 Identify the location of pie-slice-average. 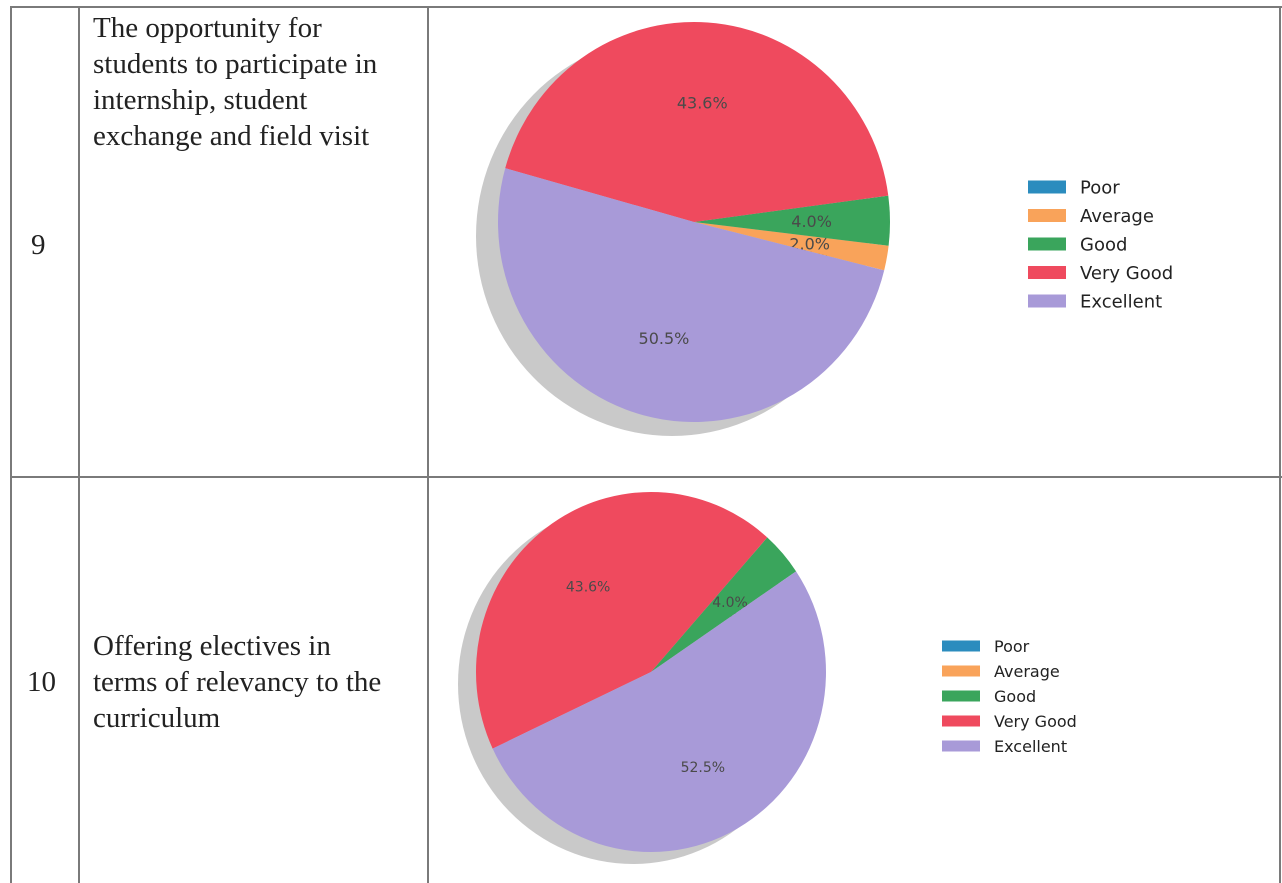
(791, 246).